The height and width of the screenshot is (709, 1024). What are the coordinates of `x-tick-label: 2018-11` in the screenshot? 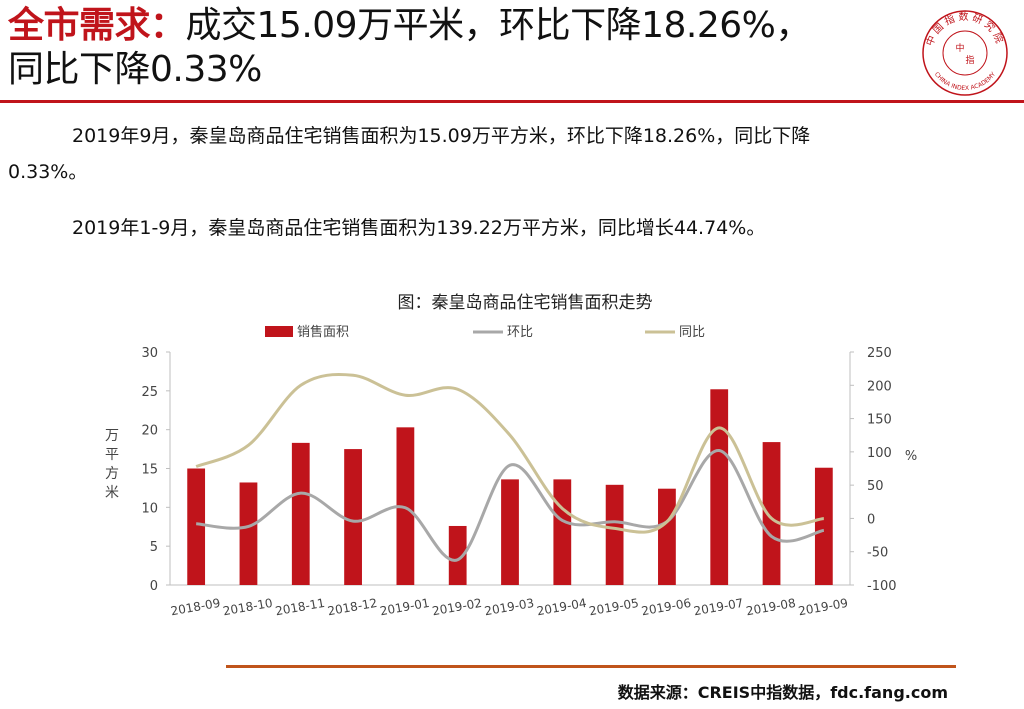 It's located at (300, 607).